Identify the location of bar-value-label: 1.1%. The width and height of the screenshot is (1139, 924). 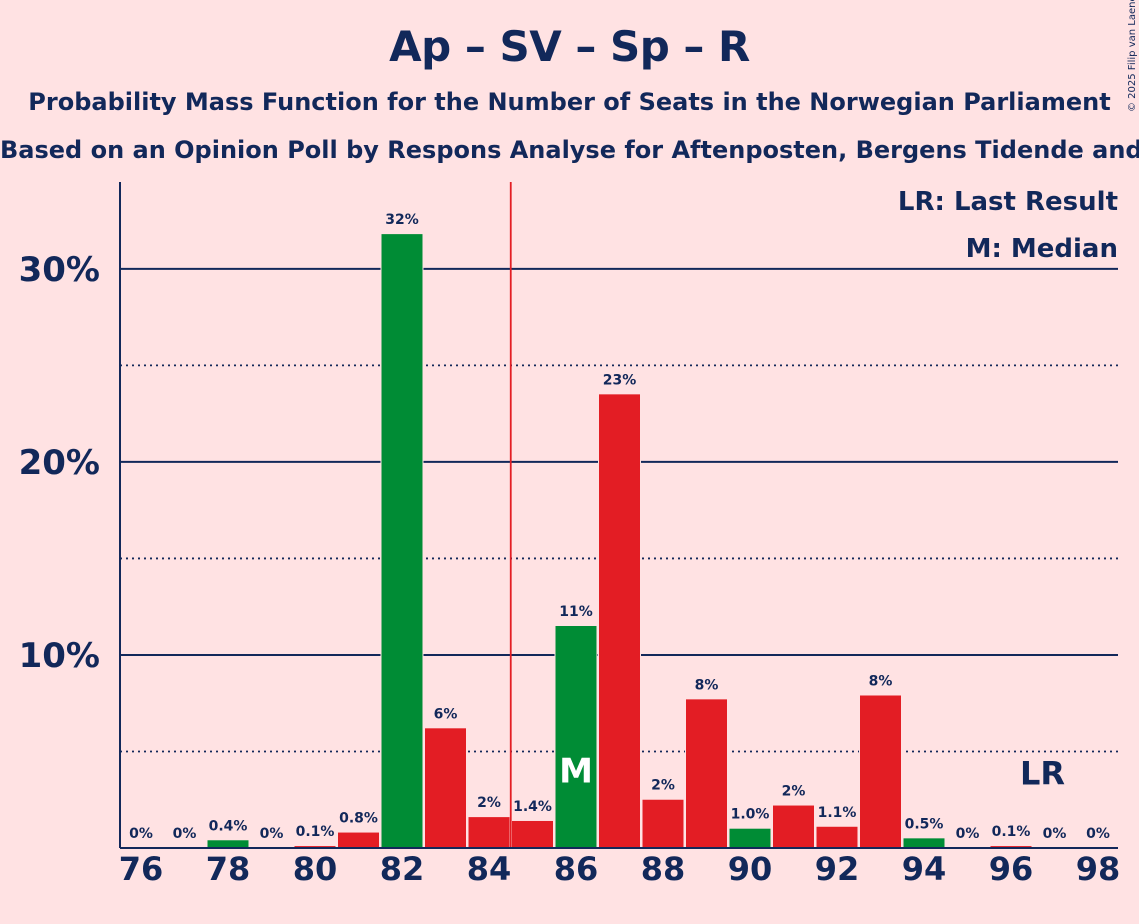
(837, 813).